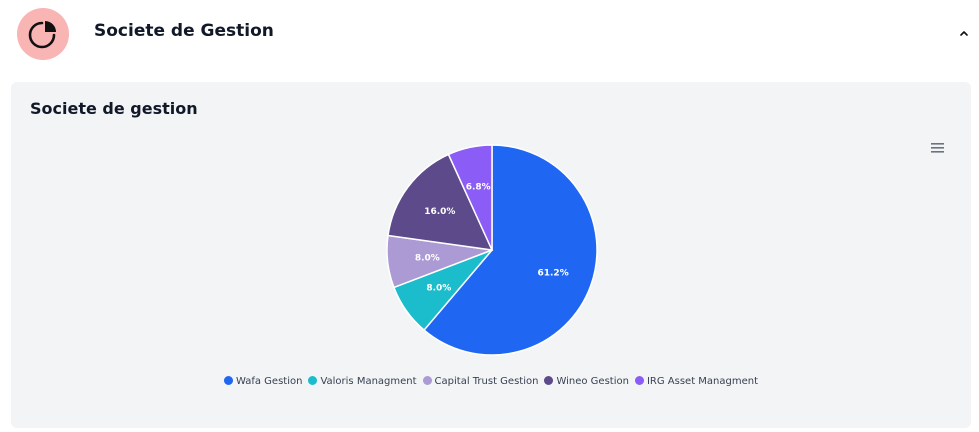  I want to click on section-title: Societe de Gestion, so click(184, 31).